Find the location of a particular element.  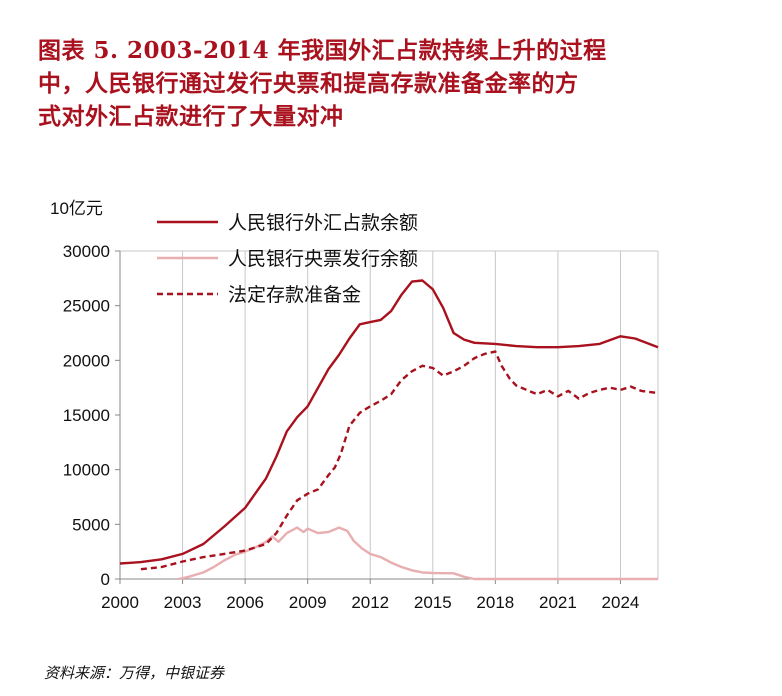

y-axis-ticks: 0 5000 10000 15000 20000 25000 30000 is located at coordinates (91, 415).